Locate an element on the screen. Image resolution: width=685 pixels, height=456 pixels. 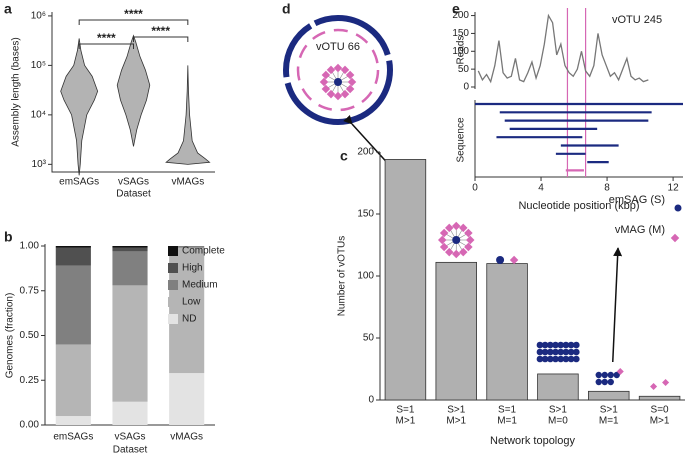
x-tick-label: S=0 is located at coordinates (660, 410).